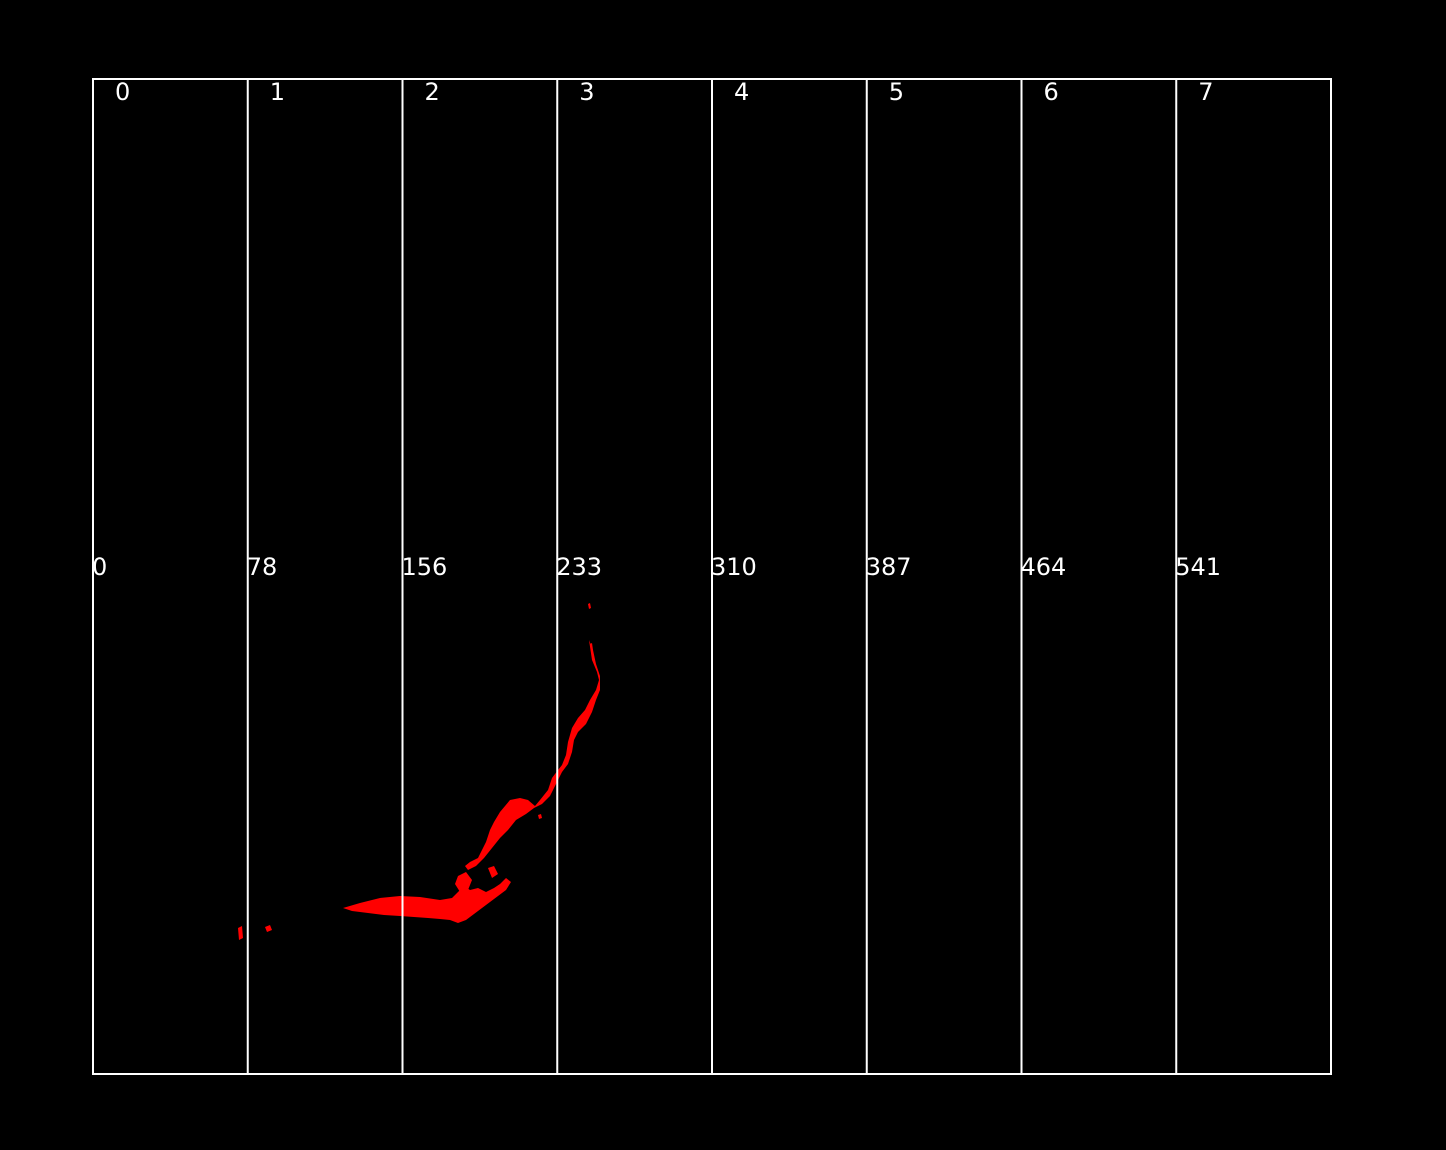 This screenshot has height=1150, width=1446. What do you see at coordinates (889, 567) in the screenshot?
I see `column-offset-label: 387` at bounding box center [889, 567].